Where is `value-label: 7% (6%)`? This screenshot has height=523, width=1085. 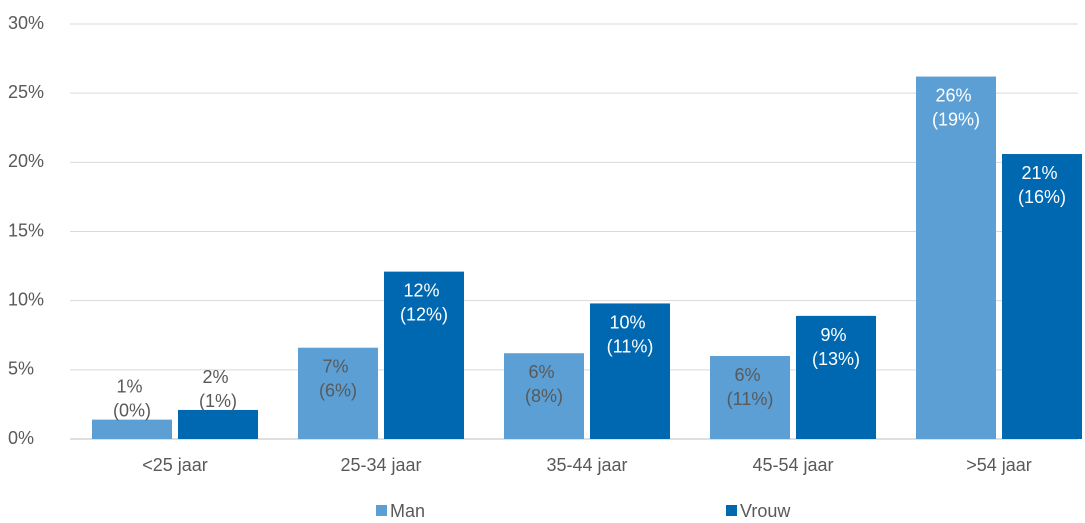 value-label: 7% (6%) is located at coordinates (338, 378).